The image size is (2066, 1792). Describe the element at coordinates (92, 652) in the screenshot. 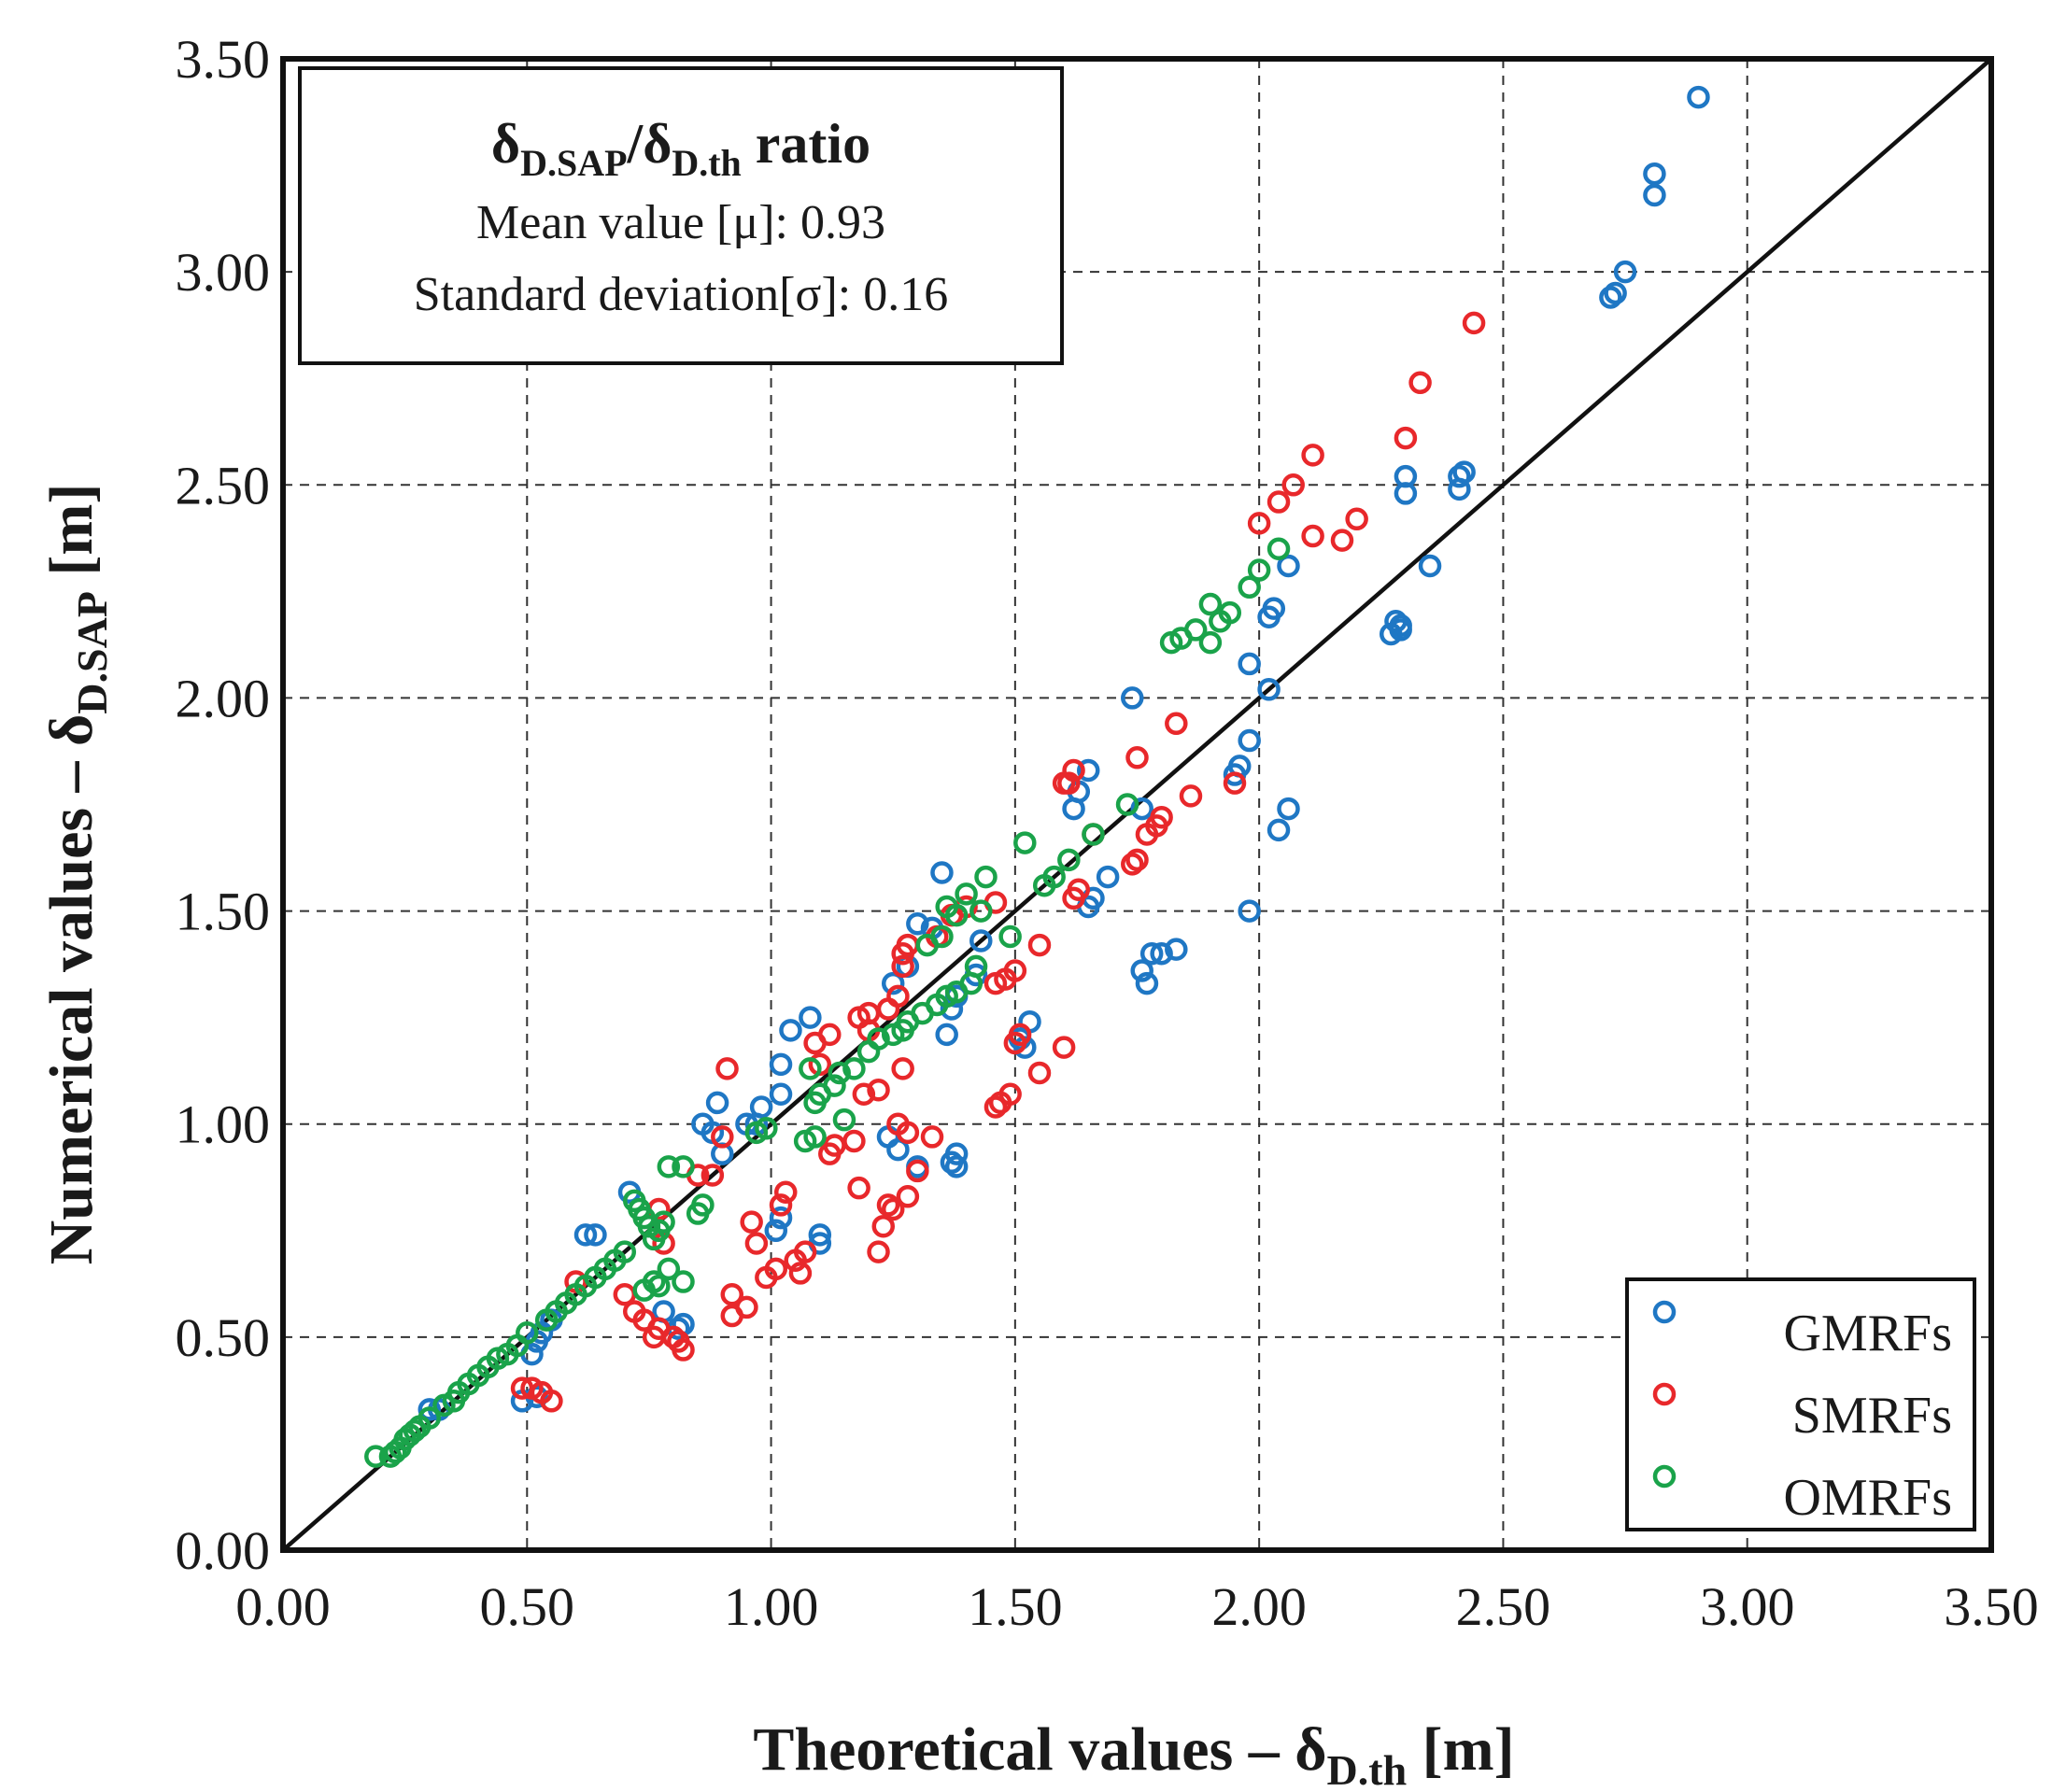

I see `y-axis-title-sub: D.SAP` at that location.